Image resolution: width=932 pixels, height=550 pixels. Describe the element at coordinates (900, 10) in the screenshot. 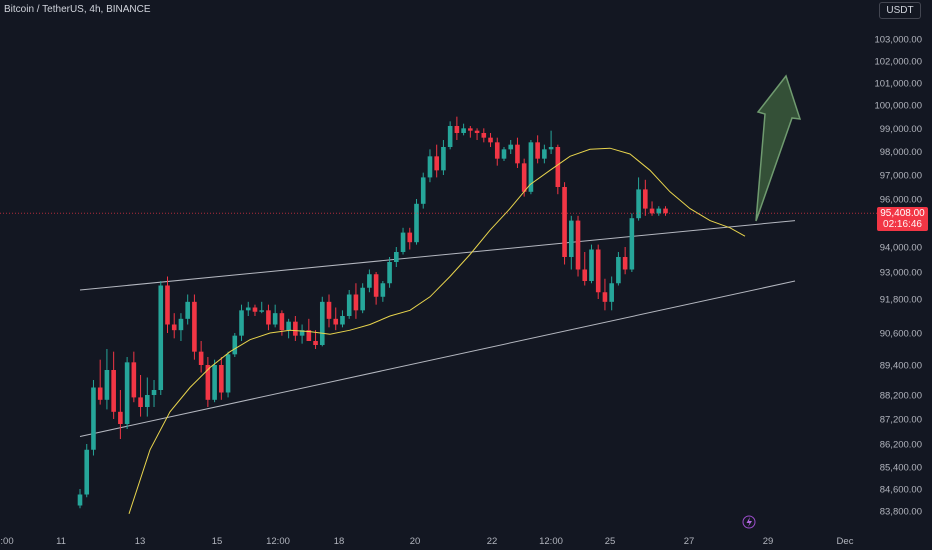

I see `currency-selector: USDT` at that location.